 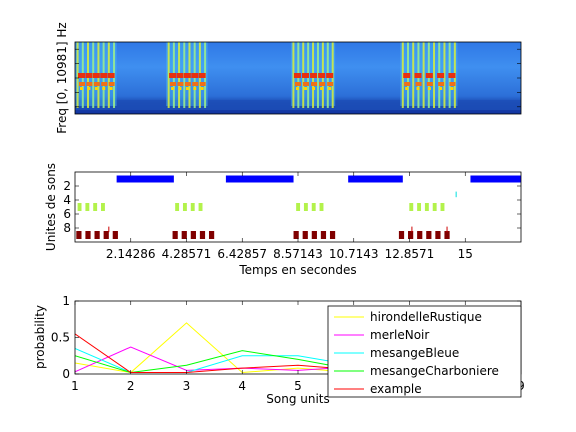 I want to click on legend-label: mesangeCharboniere, so click(x=434, y=371).